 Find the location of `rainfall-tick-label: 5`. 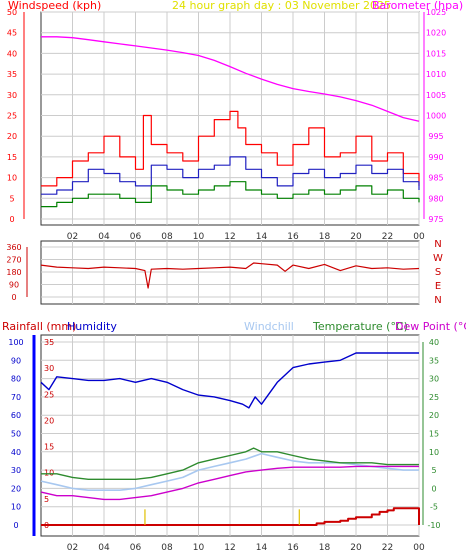

rainfall-tick-label: 5 is located at coordinates (46, 499).